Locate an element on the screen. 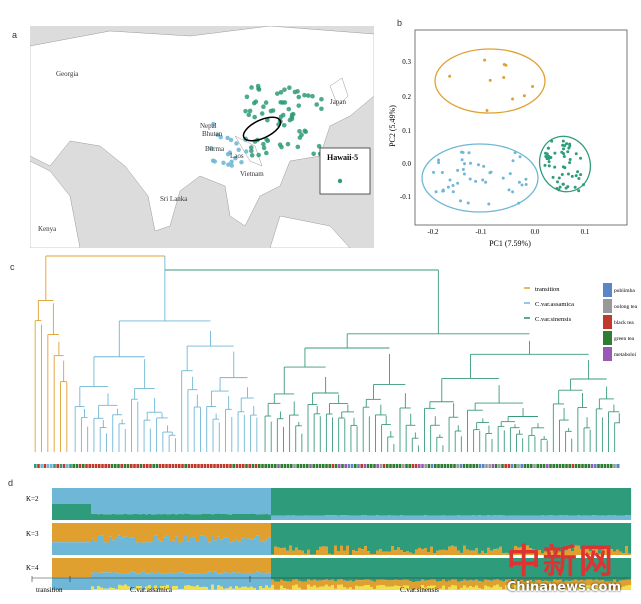 This screenshot has width=641, height=604. pca-yticks: 0.3 0.2 0.1 0.0 -0.1 is located at coordinates (406, 129).